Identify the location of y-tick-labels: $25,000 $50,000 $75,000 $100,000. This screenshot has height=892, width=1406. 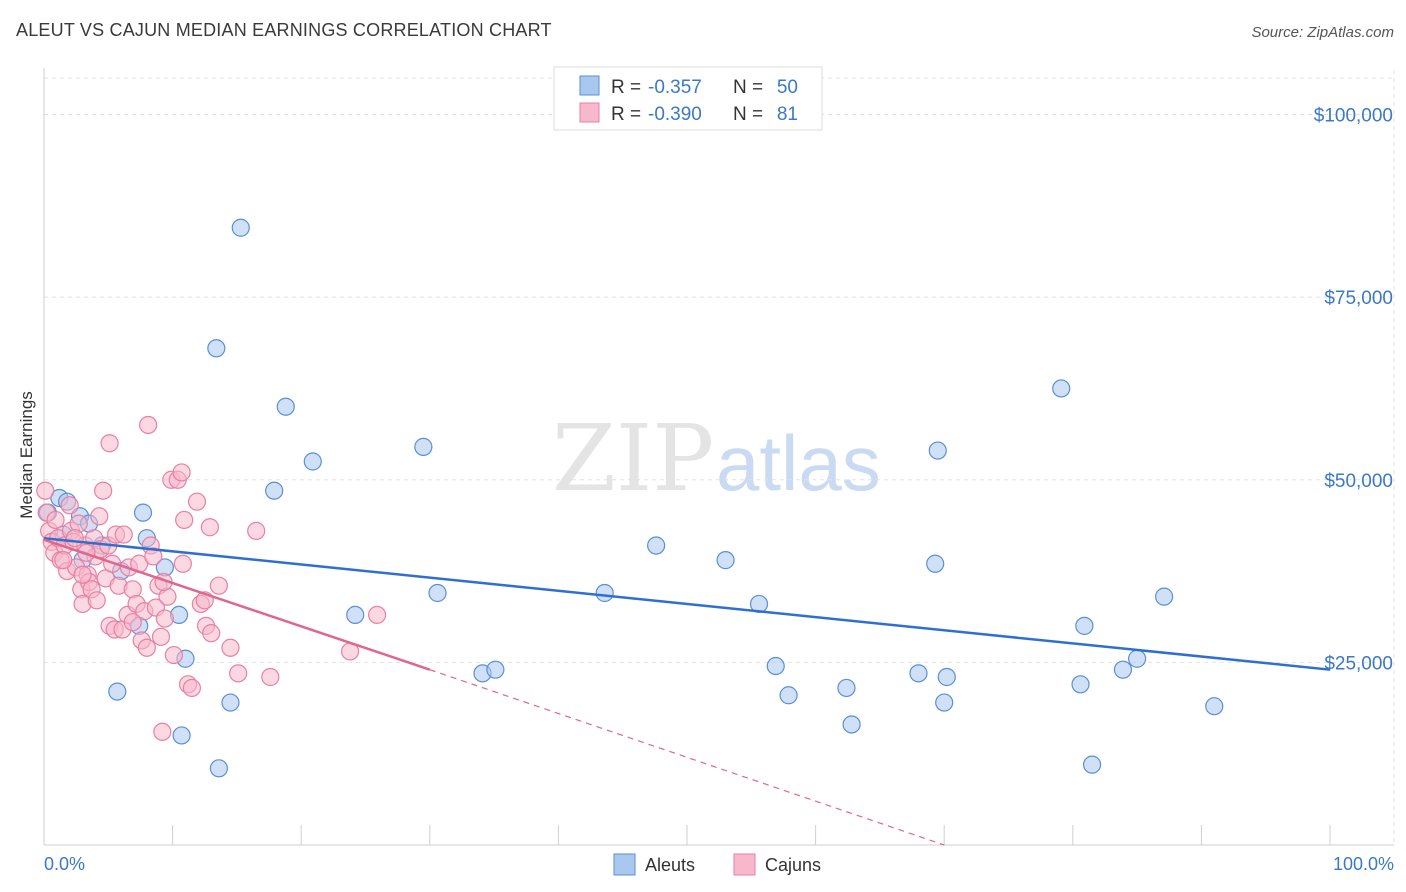
(1353, 390).